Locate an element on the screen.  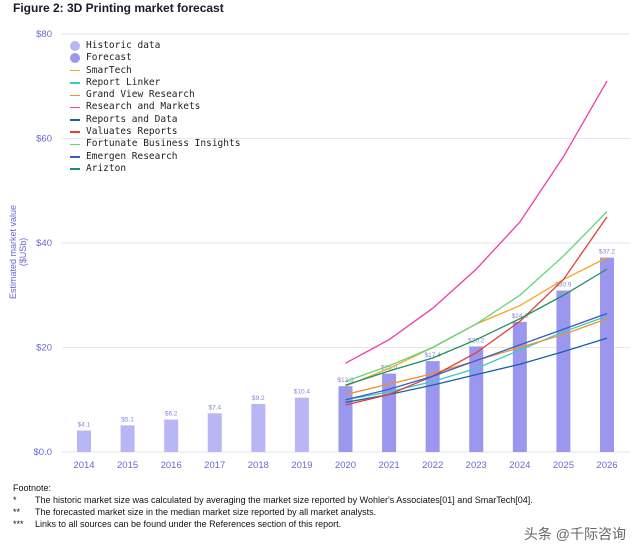
bar-value-label: $17.4 is located at coordinates (433, 355).